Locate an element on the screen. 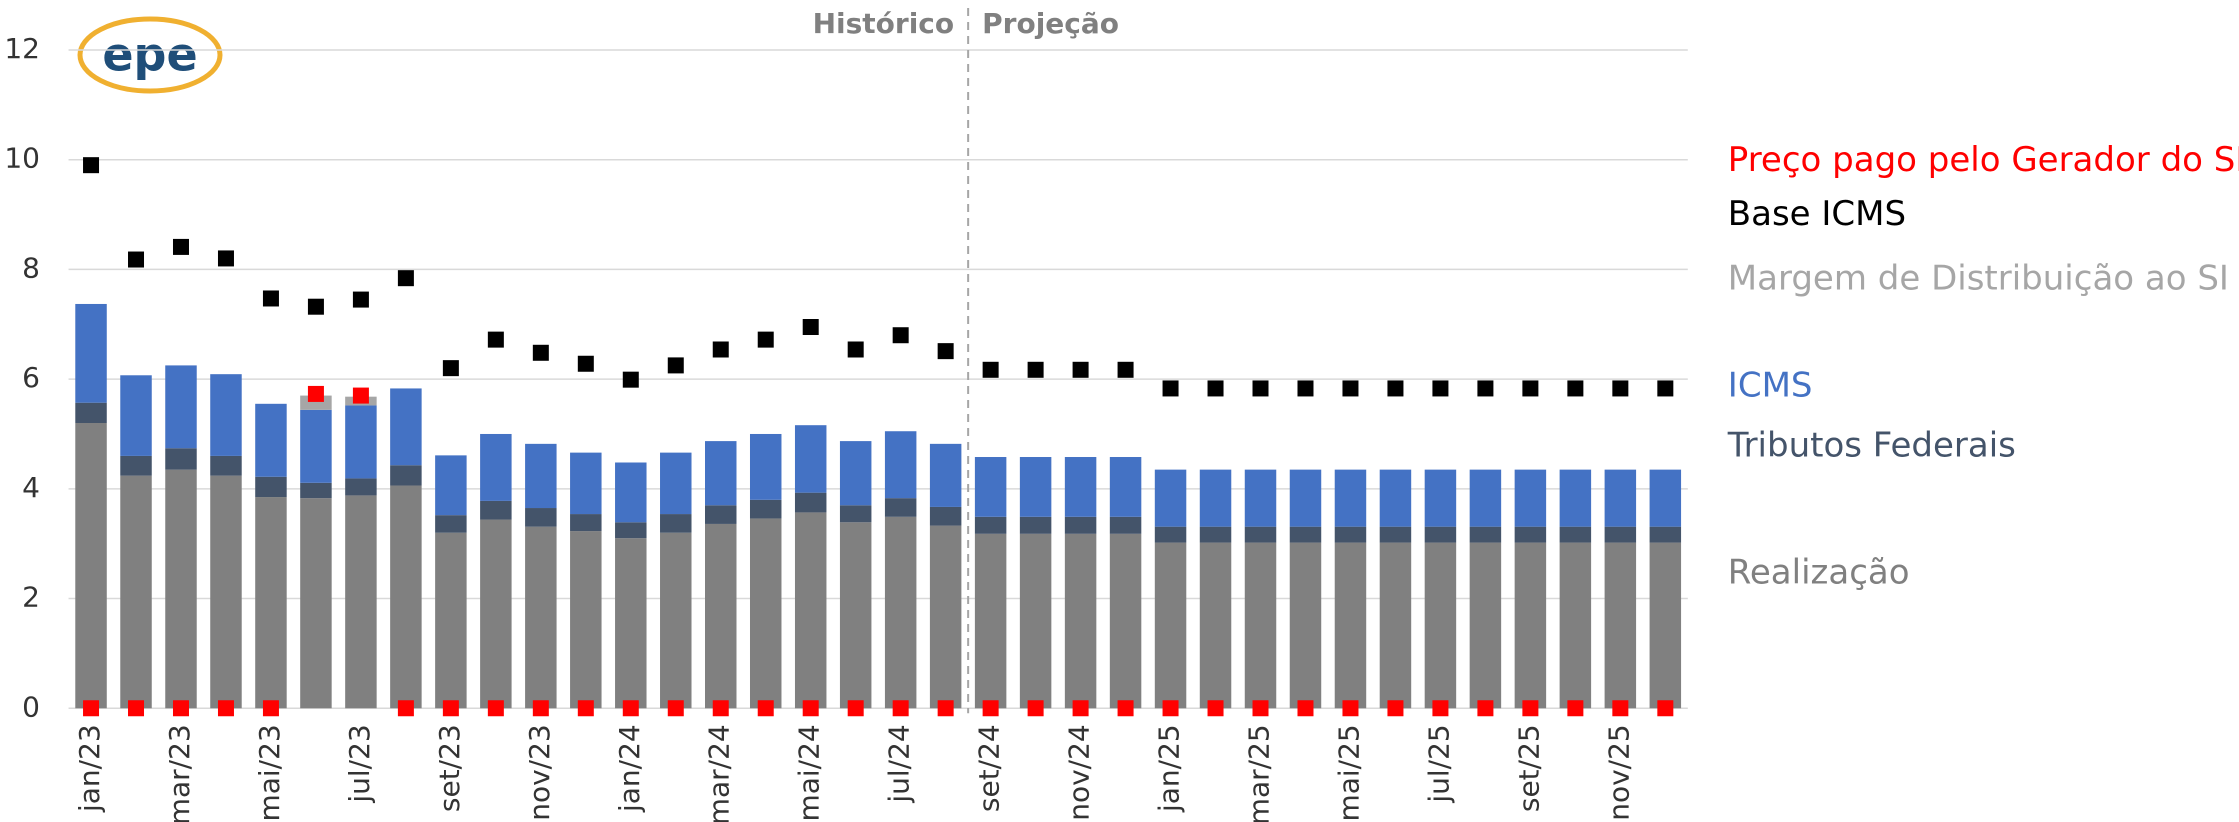  x-tick-label: nov/25 is located at coordinates (1618, 772).